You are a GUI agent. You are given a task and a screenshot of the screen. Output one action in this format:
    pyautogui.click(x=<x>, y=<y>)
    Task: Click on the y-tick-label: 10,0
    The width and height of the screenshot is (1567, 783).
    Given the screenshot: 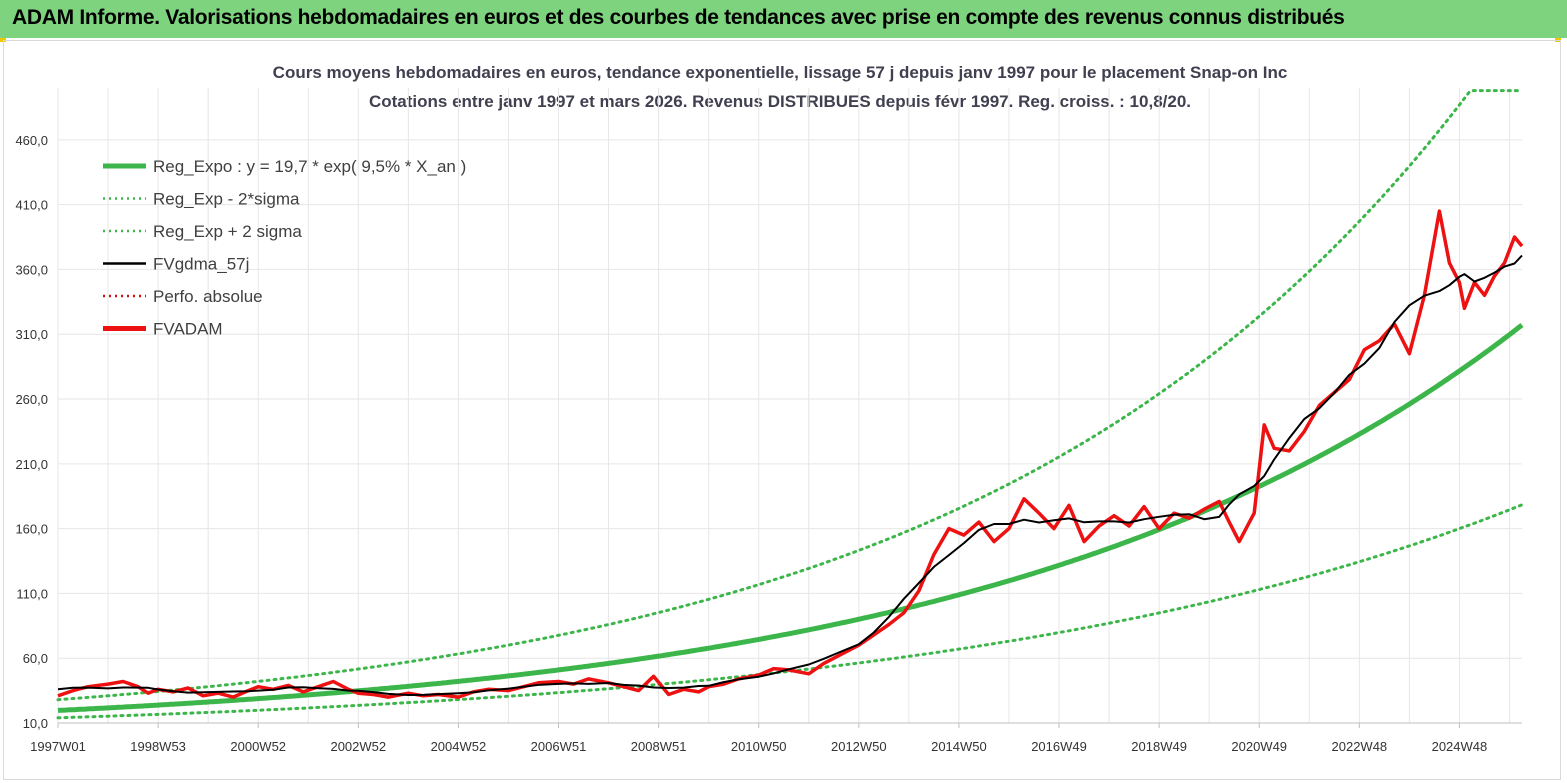 What is the action you would take?
    pyautogui.click(x=35, y=723)
    